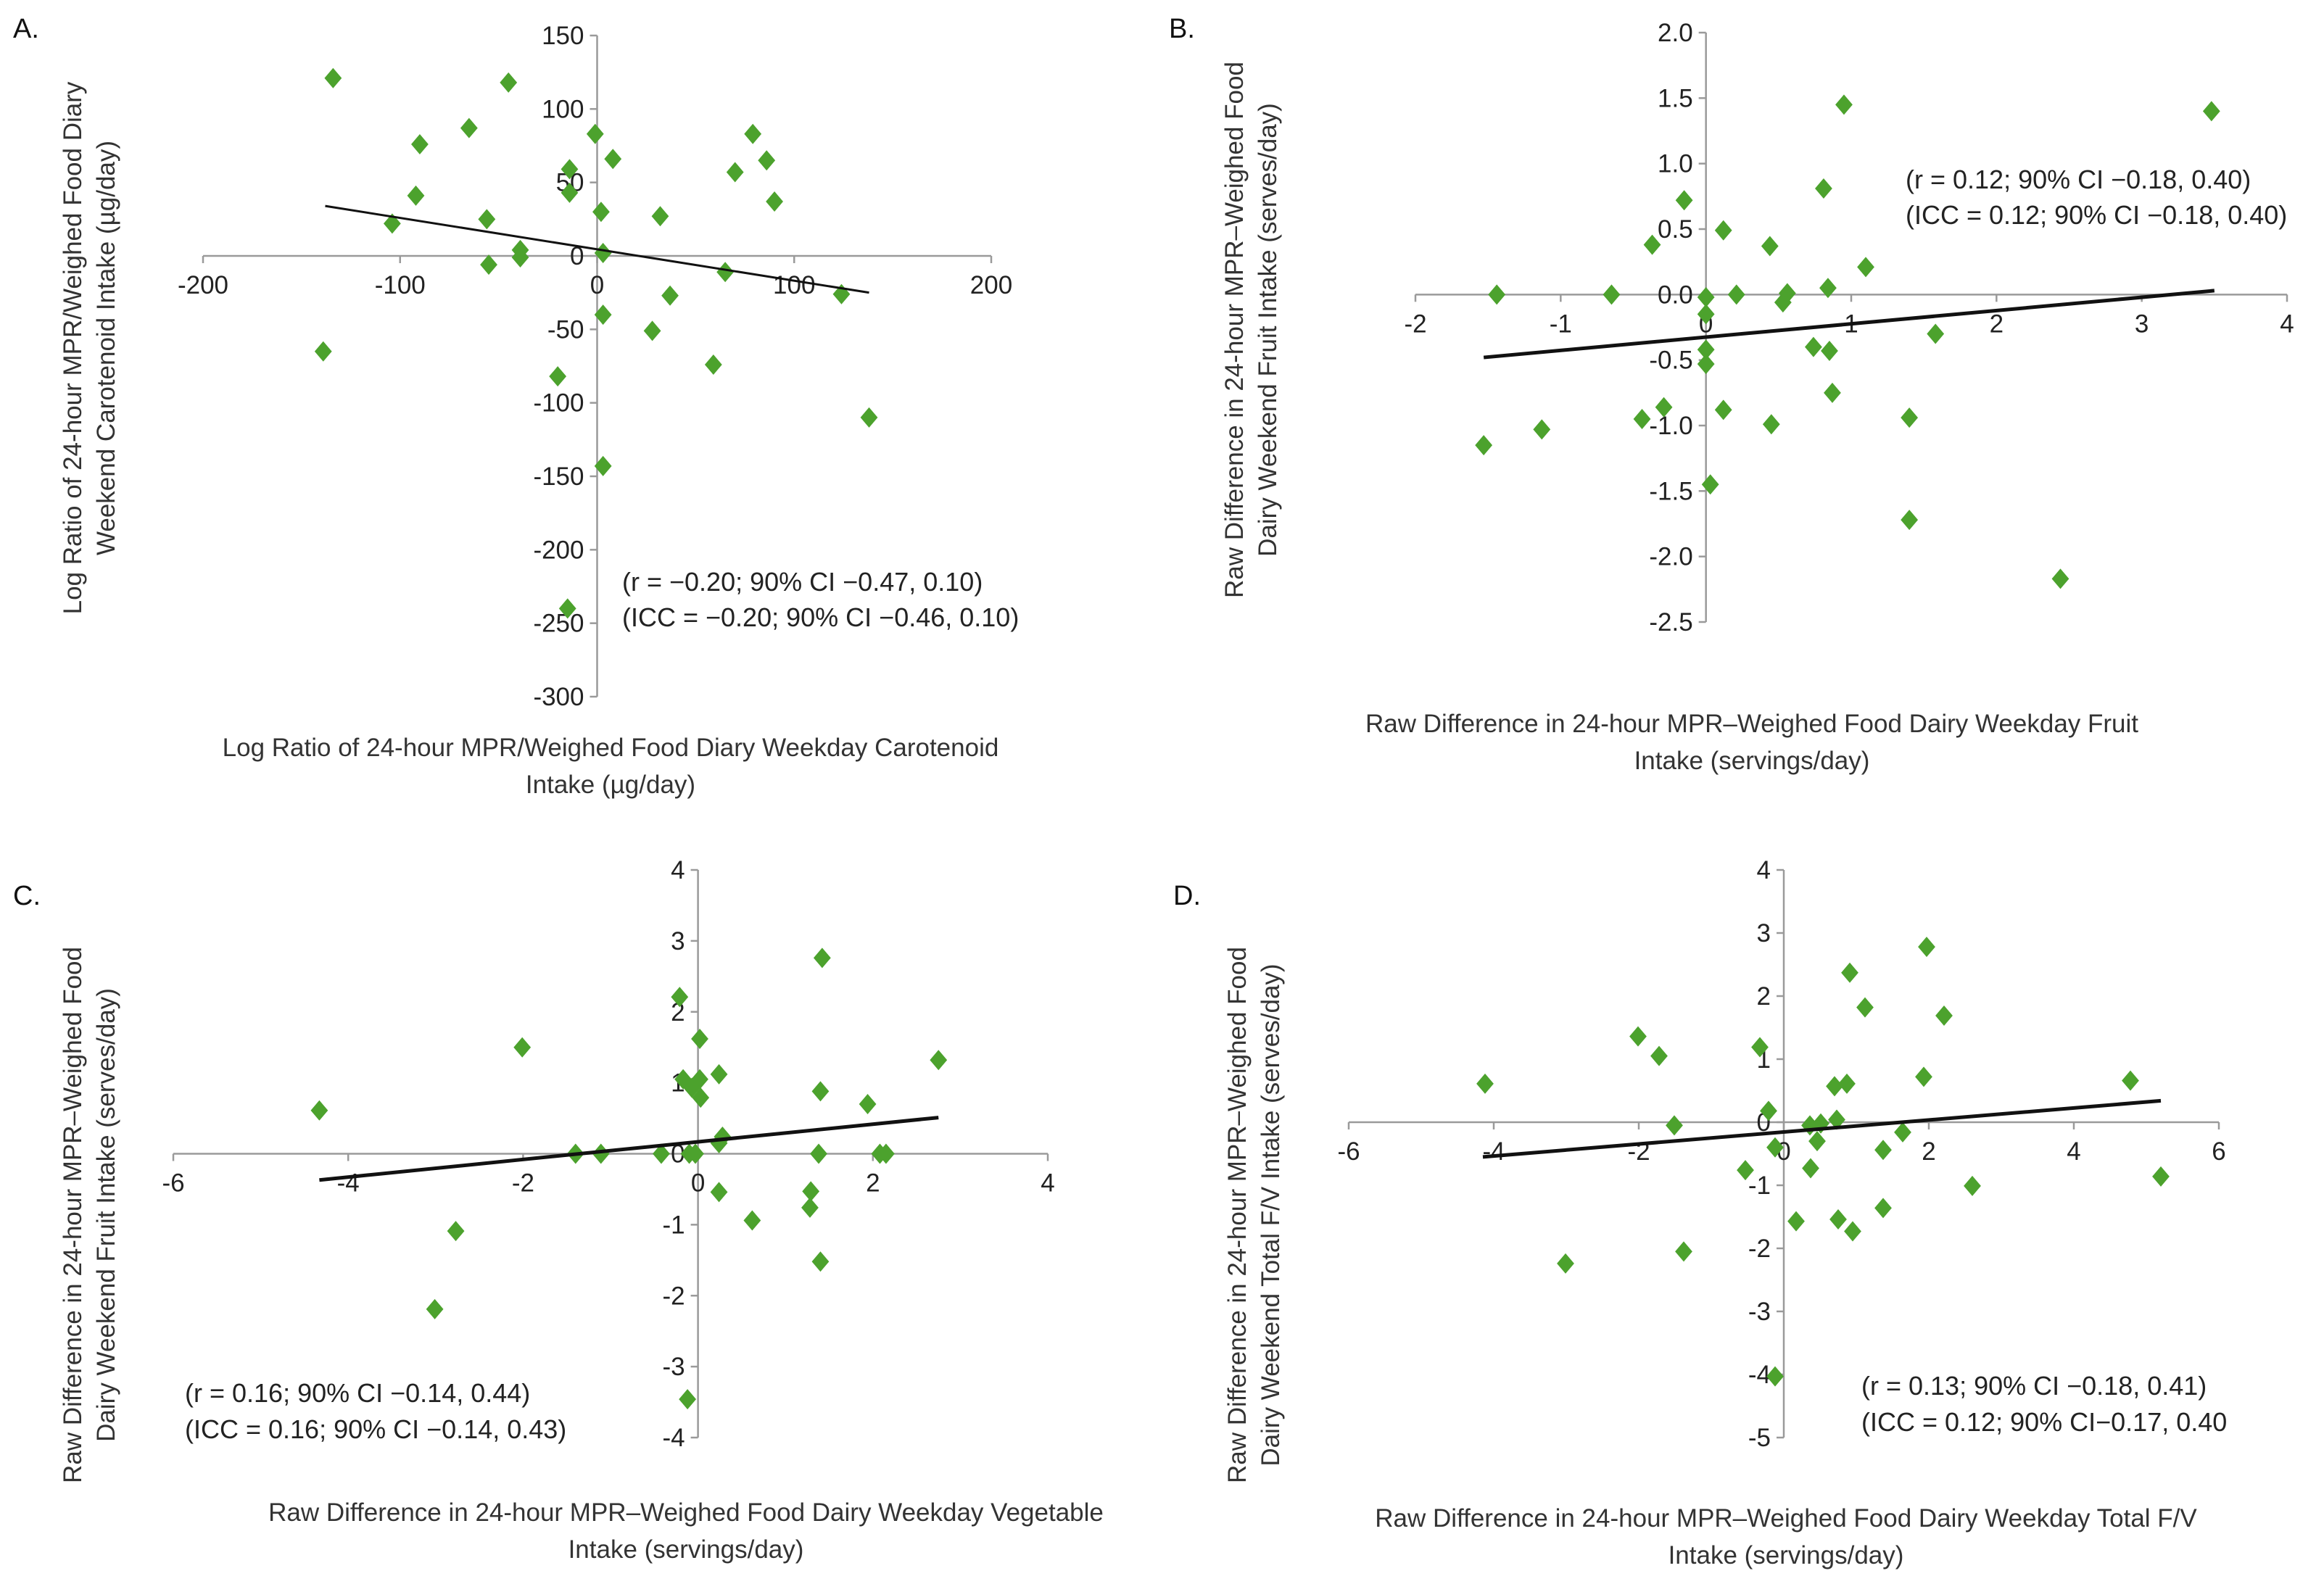  What do you see at coordinates (106, 348) in the screenshot?
I see `y-axis-title: Weekend Carotenoid Intake (µg/day)` at bounding box center [106, 348].